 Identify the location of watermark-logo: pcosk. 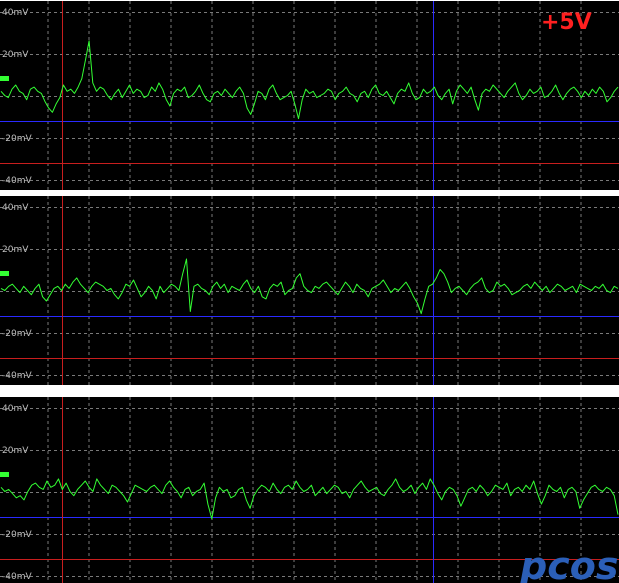
(569, 563).